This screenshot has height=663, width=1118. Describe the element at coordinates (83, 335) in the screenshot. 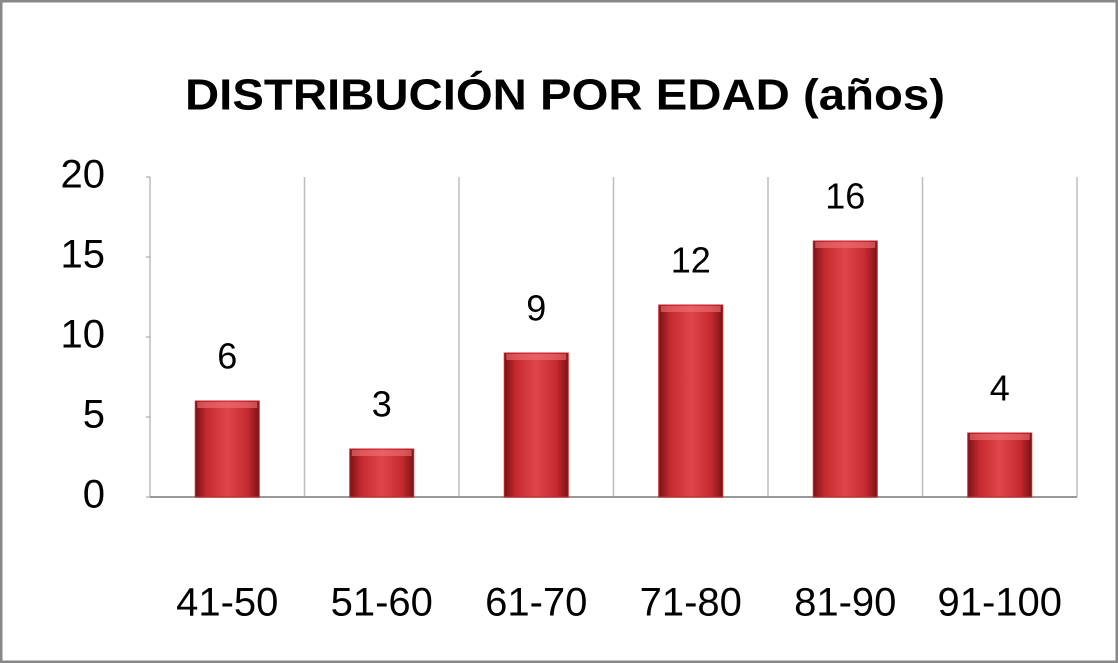

I see `y-tick-label: 10` at that location.